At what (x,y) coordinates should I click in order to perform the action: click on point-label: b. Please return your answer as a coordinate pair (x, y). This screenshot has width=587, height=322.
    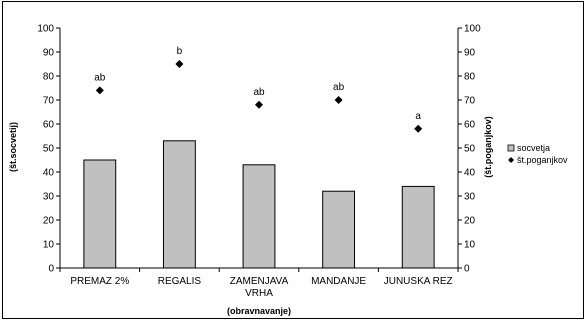
    Looking at the image, I should click on (180, 51).